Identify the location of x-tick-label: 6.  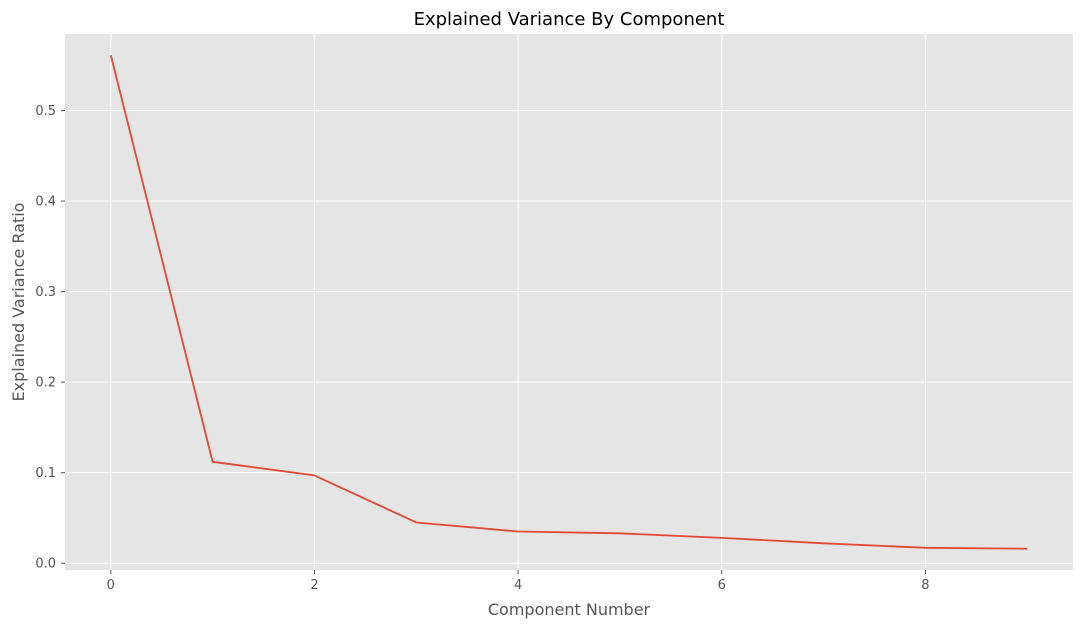
(722, 585).